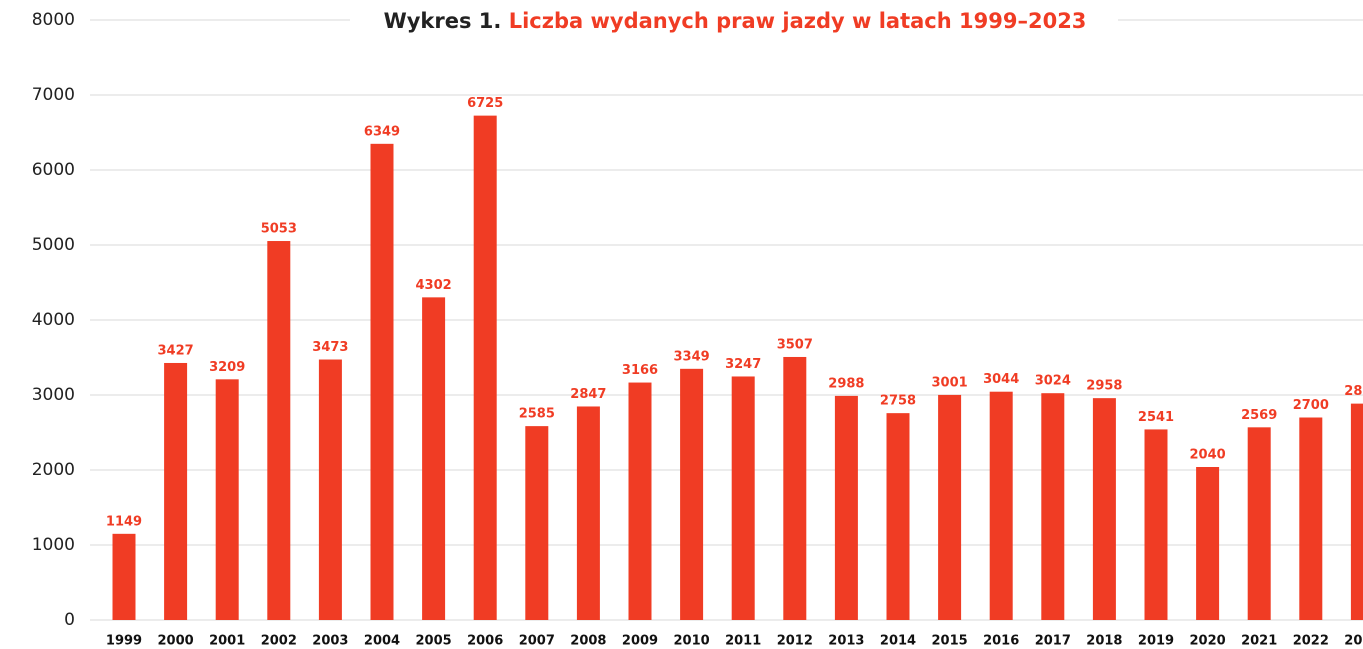  What do you see at coordinates (124, 641) in the screenshot?
I see `x-tick-label: 1999` at bounding box center [124, 641].